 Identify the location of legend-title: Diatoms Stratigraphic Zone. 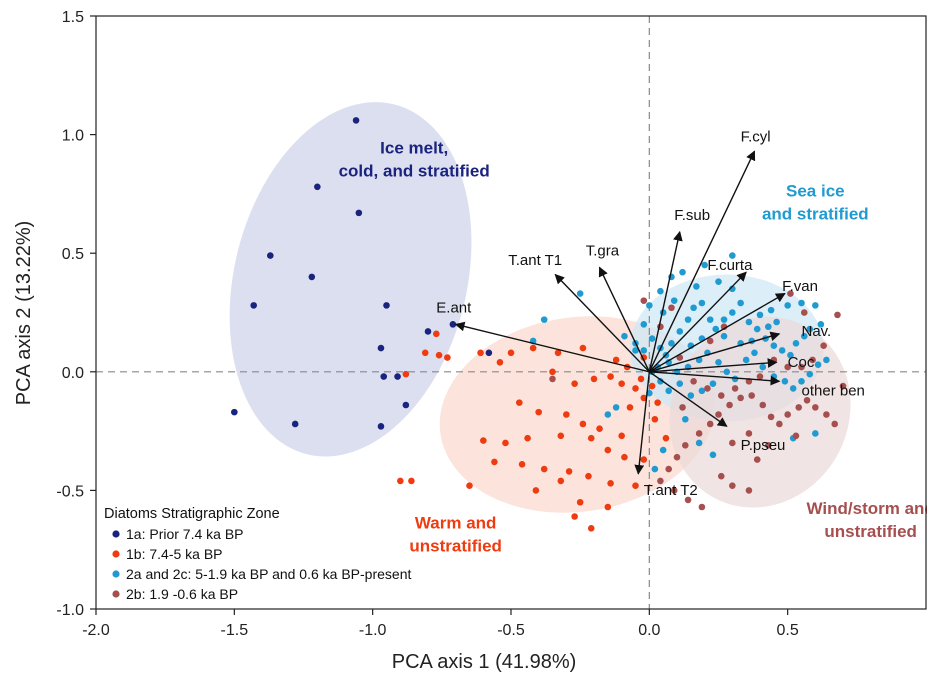
(192, 514).